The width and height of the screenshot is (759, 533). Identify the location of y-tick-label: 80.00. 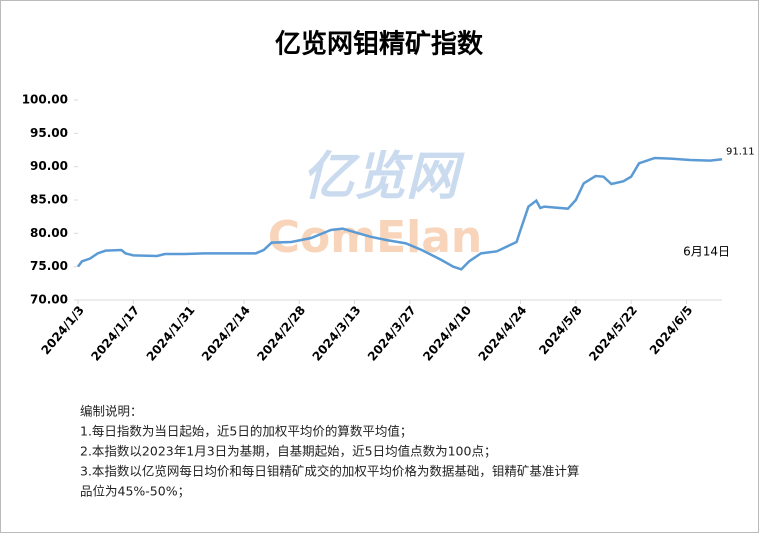
(49, 233).